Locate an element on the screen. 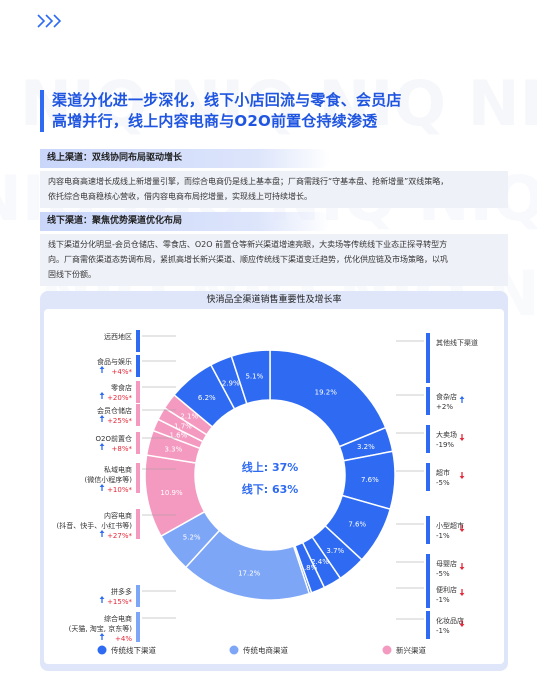 This screenshot has width=537, height=679. left-label-name: 远西地区 is located at coordinates (118, 336).